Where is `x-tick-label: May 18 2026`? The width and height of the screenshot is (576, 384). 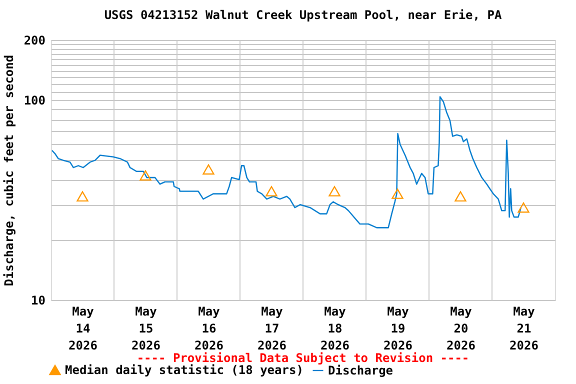
x-tick-label: May 18 2026 is located at coordinates (335, 328).